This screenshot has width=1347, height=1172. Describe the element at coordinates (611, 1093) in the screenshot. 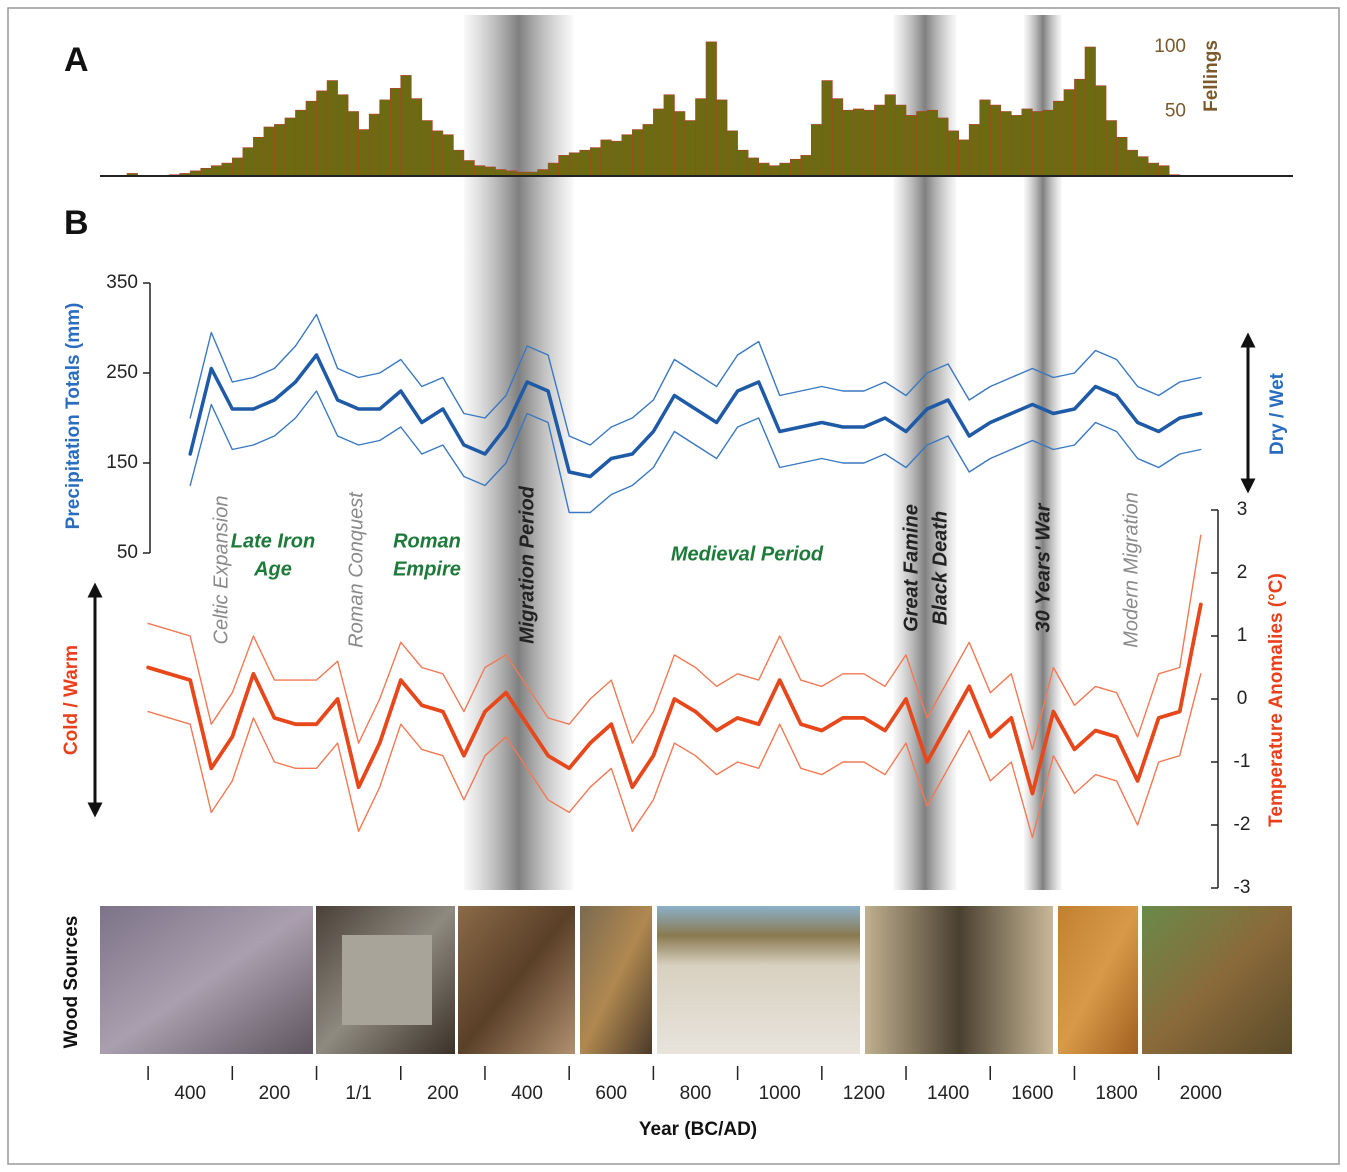

I see `x-tick-label: 600` at that location.